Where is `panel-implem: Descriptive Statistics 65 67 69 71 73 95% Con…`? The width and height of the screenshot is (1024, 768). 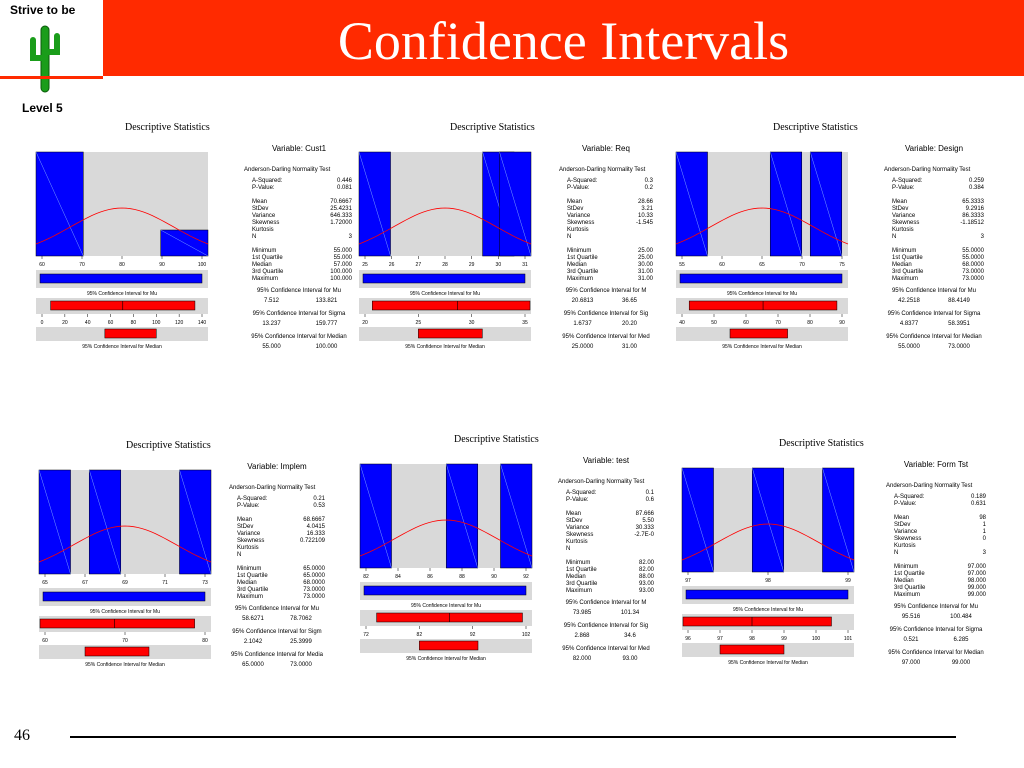 panel-implem: Descriptive Statistics 65 67 69 71 73 95% Con… is located at coordinates (183, 555).